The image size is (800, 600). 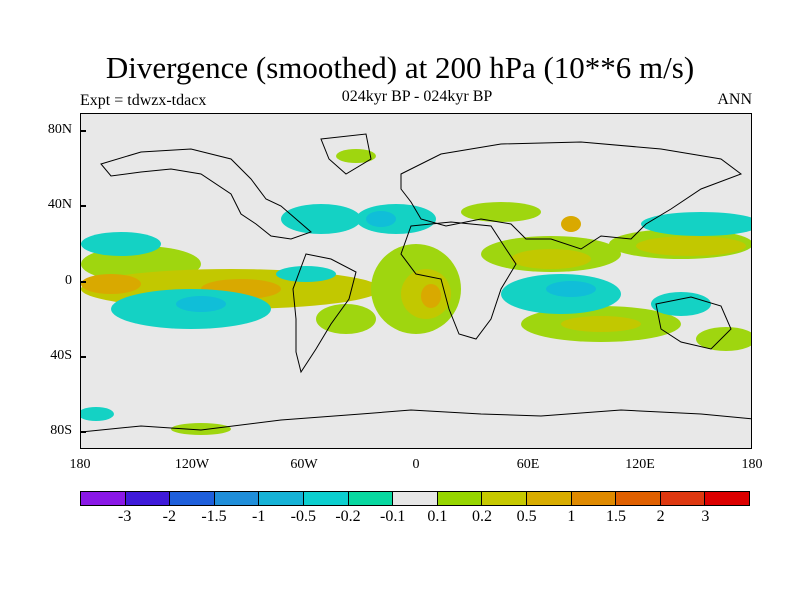 What do you see at coordinates (348, 516) in the screenshot?
I see `colorbar-label: -0.2` at bounding box center [348, 516].